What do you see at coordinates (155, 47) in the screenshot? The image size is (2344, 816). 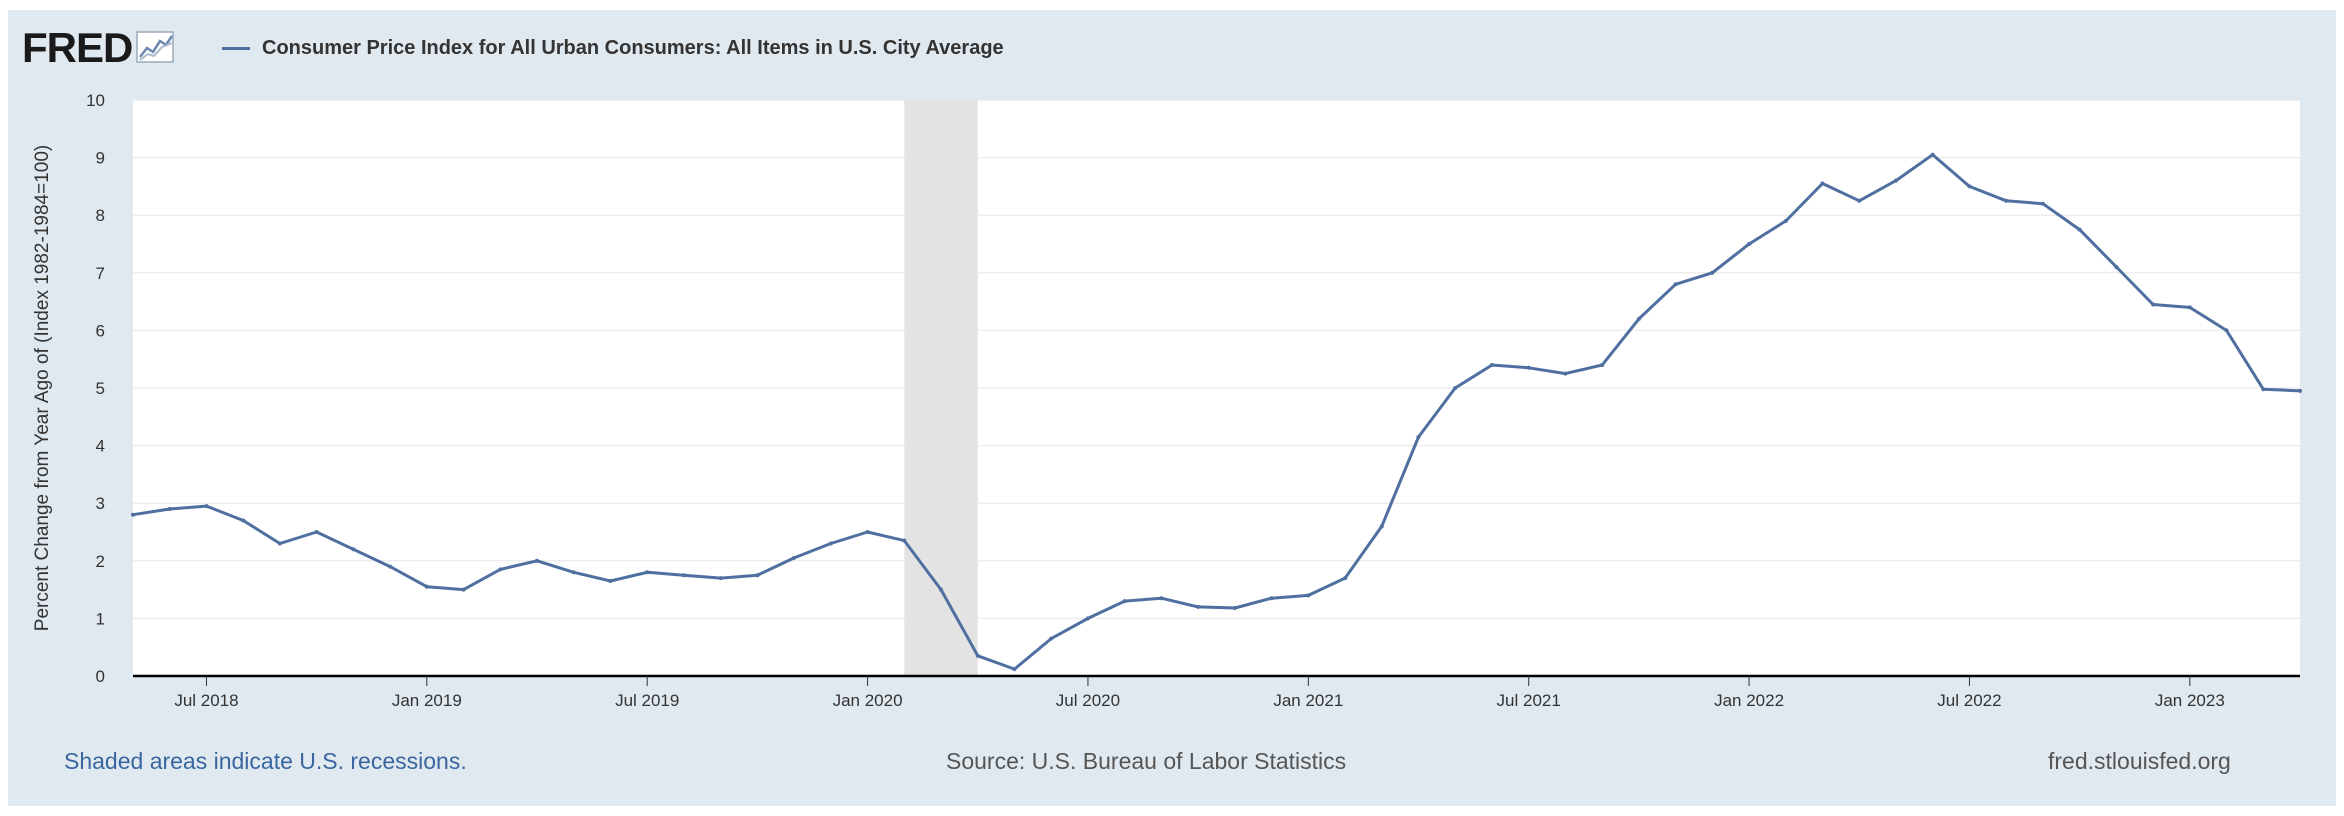 I see `fred-graph-icon` at bounding box center [155, 47].